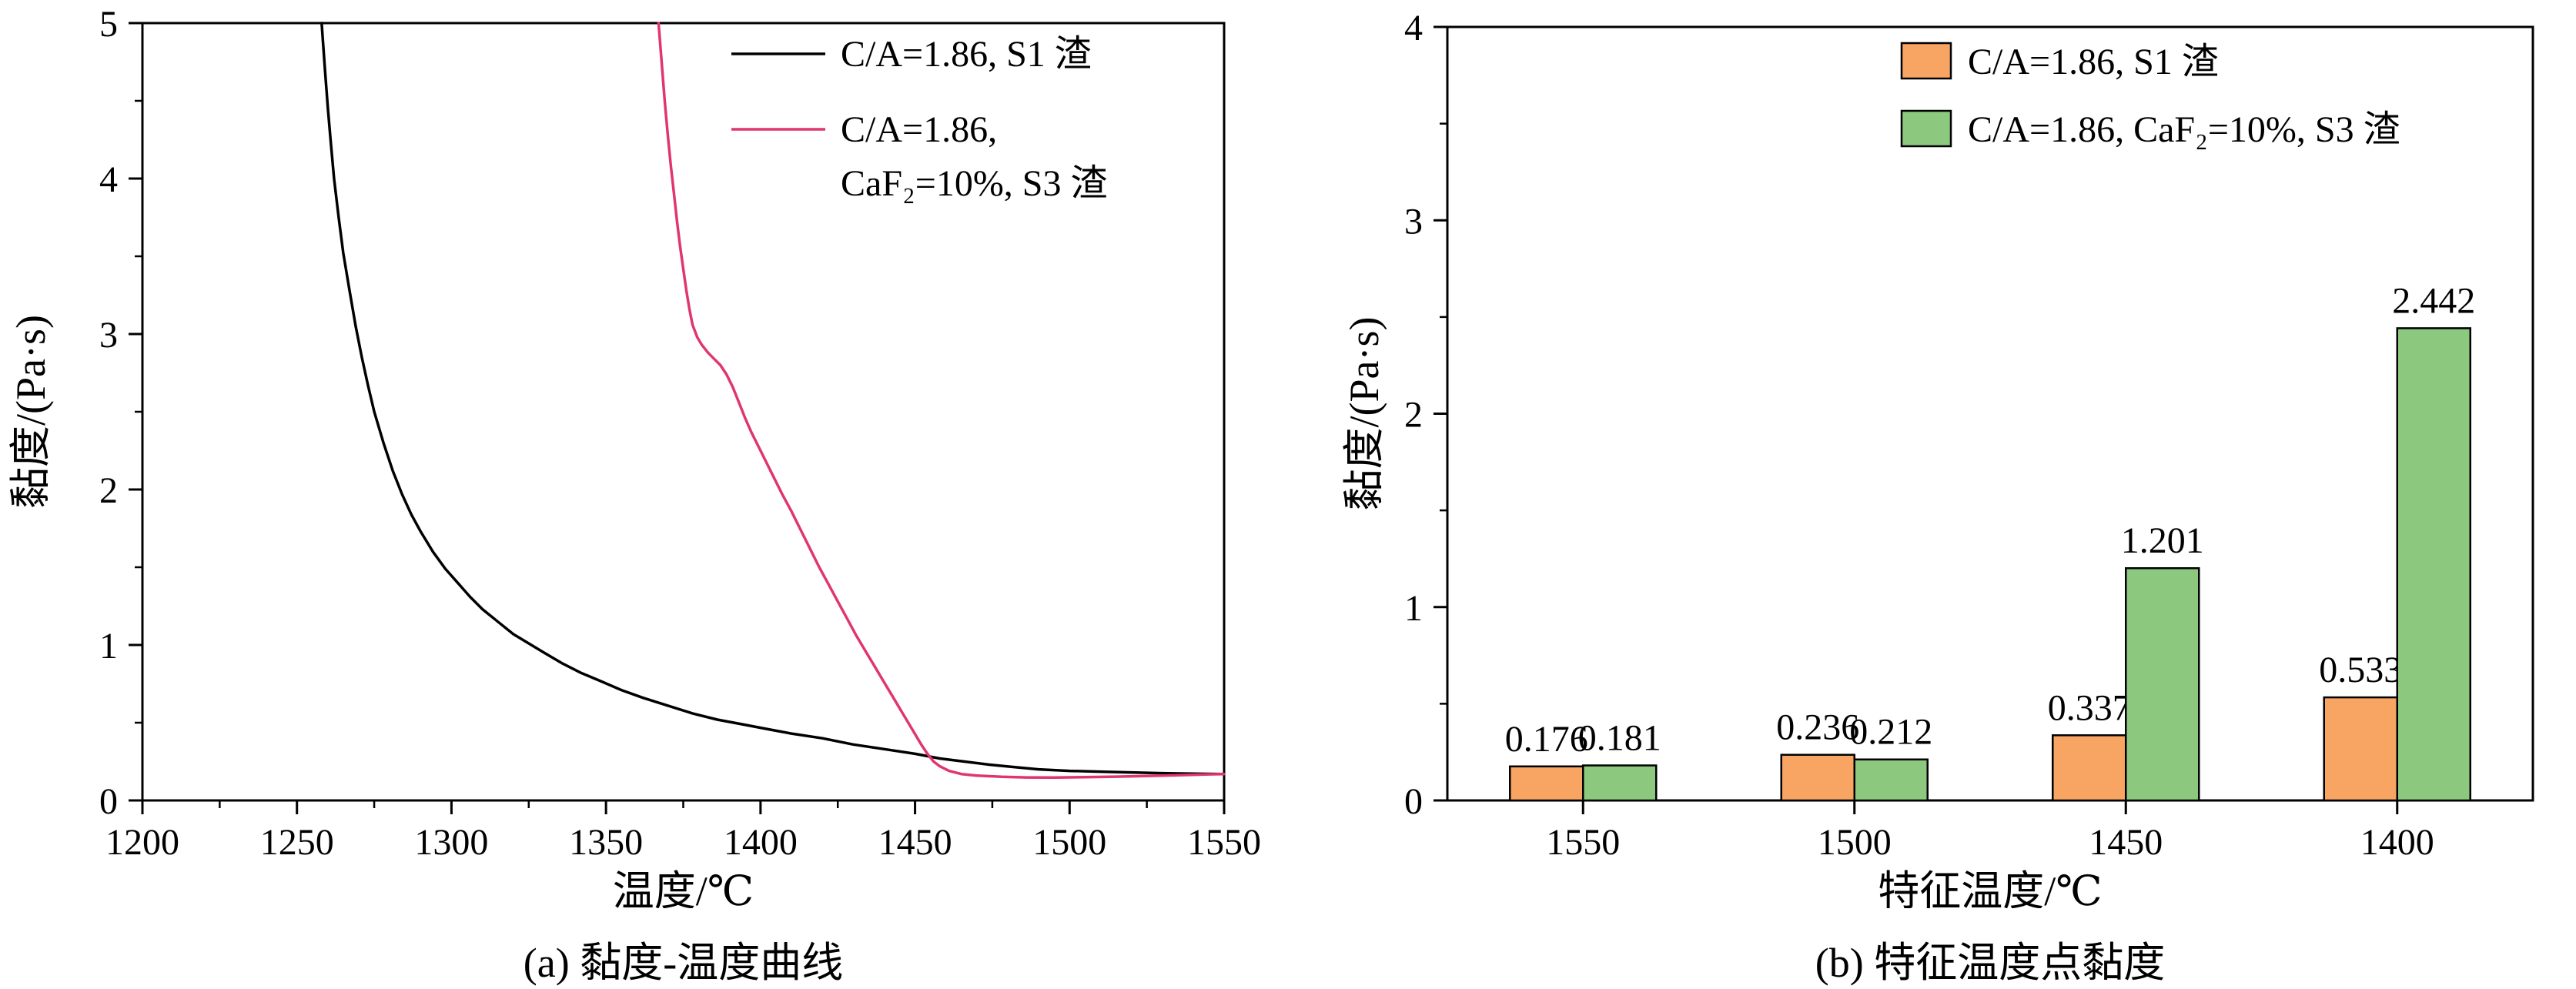 This screenshot has width=2576, height=989. I want to click on y-tick-label: 5, so click(109, 24).